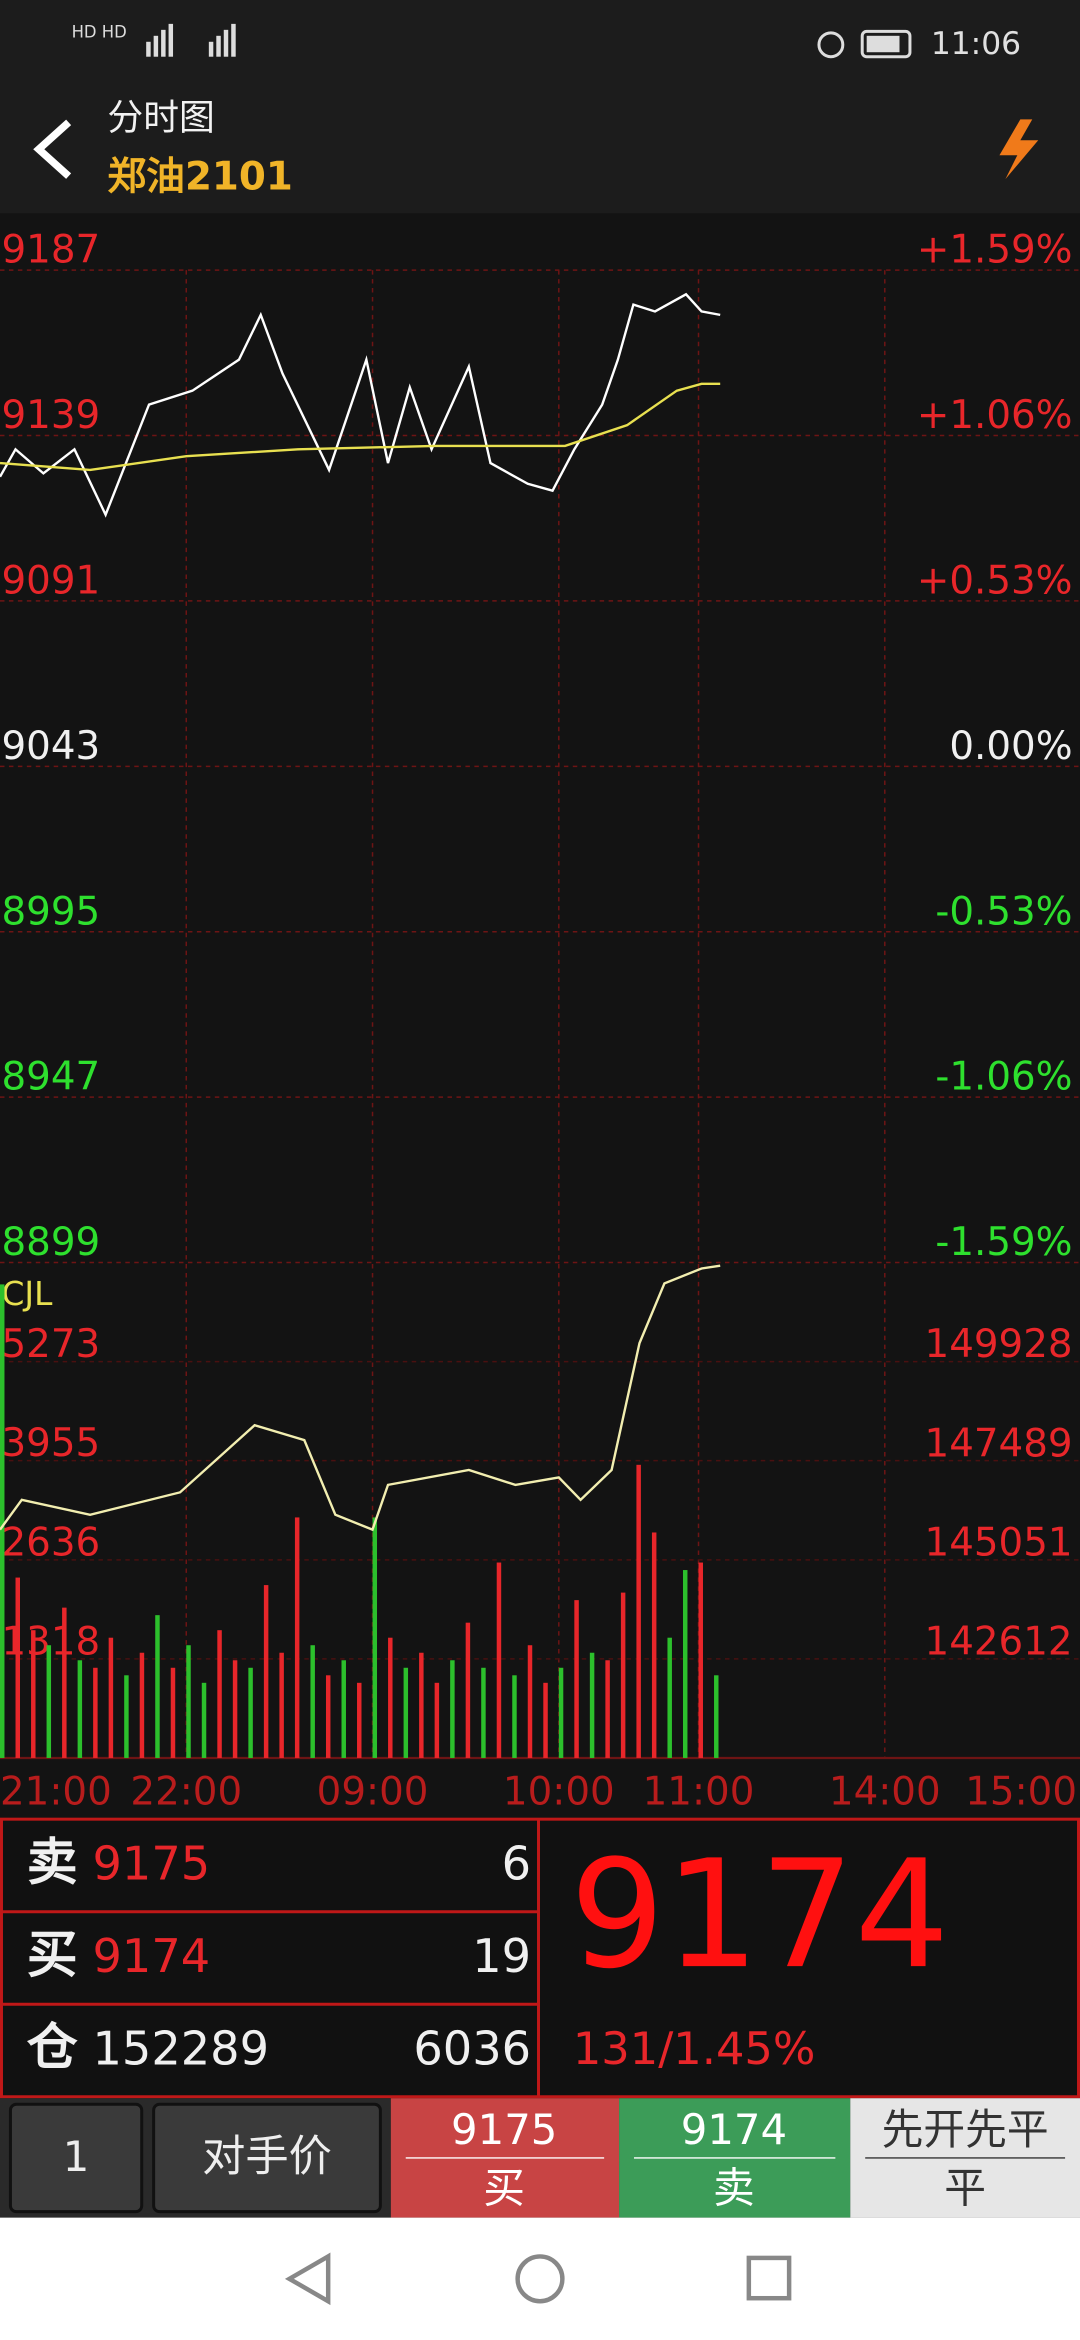 This screenshot has width=1080, height=2340. Describe the element at coordinates (160, 117) in the screenshot. I see `page-title: 分时图` at that location.